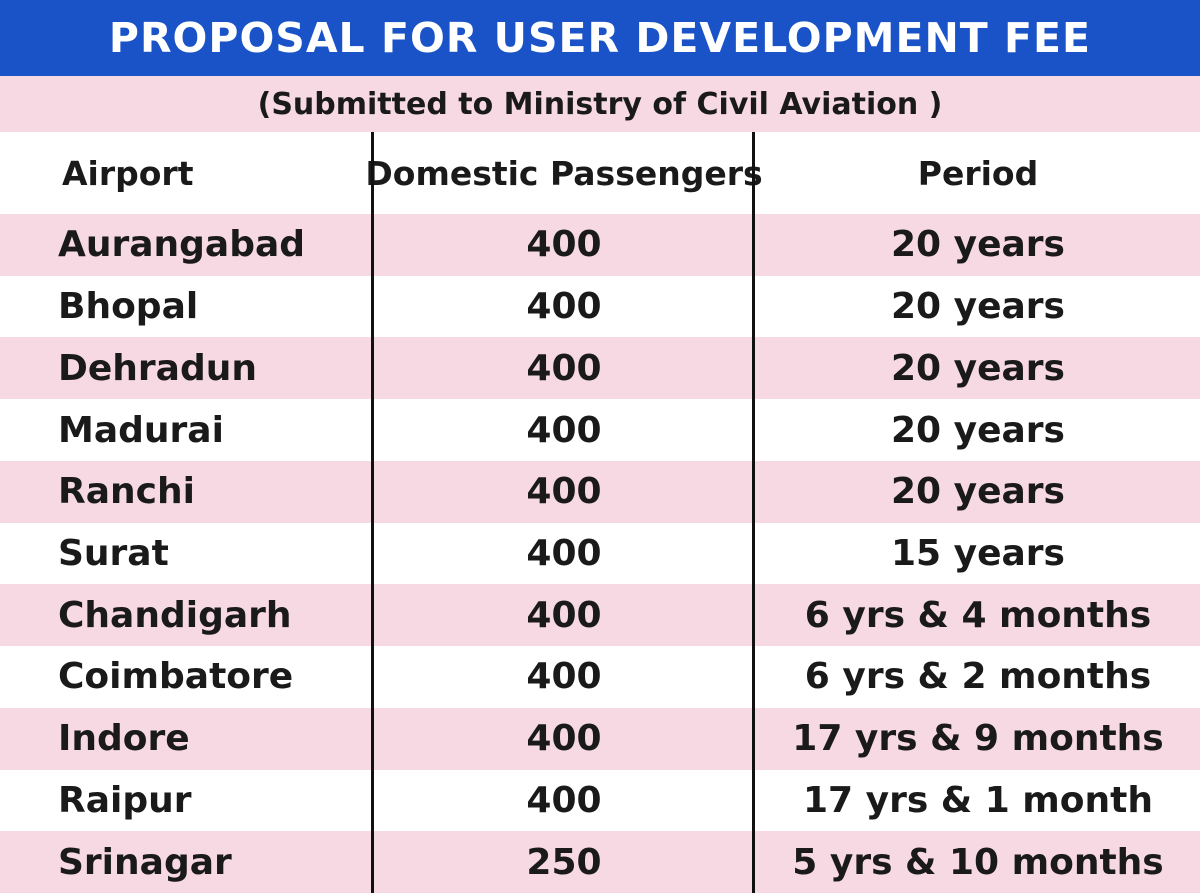 The width and height of the screenshot is (1200, 893). What do you see at coordinates (158, 368) in the screenshot?
I see `airport-cell: Dehradun` at bounding box center [158, 368].